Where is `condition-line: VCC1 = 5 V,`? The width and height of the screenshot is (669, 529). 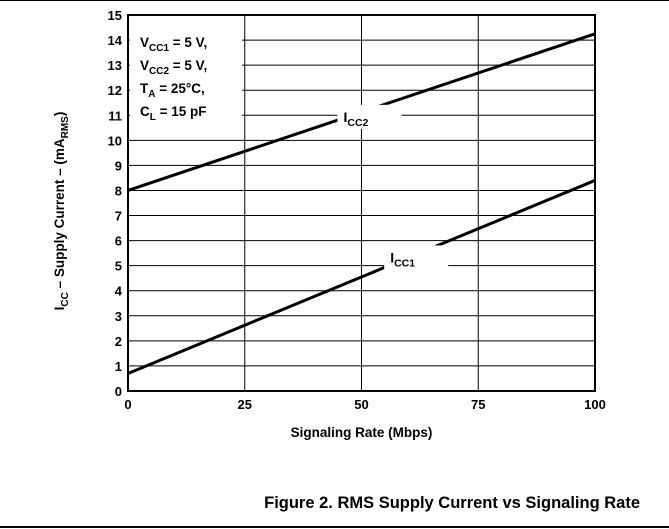 condition-line: VCC1 = 5 V, is located at coordinates (173, 44).